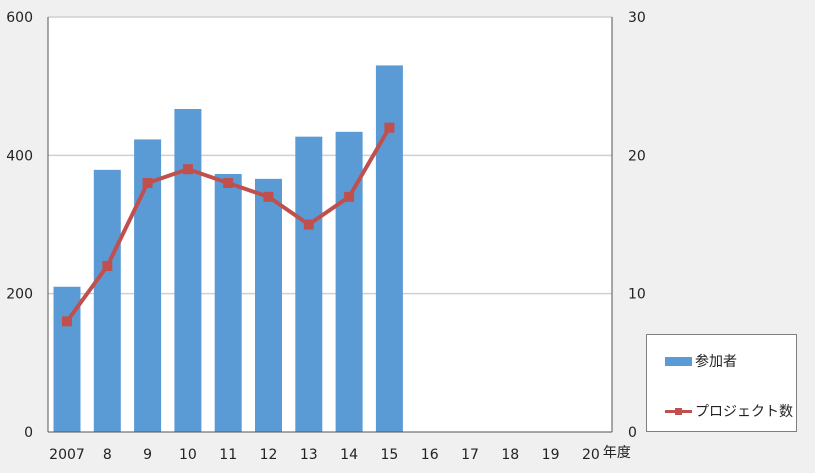  I want to click on x-tick-label: 8, so click(107, 455).